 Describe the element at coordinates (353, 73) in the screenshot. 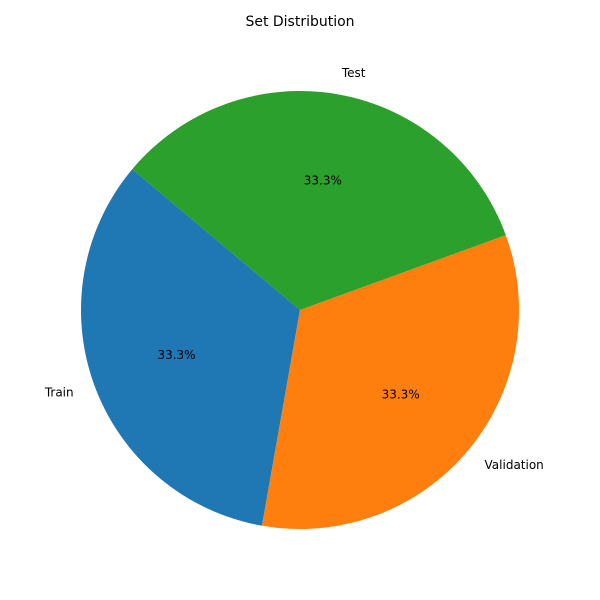

I see `slice-label-test: Test` at that location.